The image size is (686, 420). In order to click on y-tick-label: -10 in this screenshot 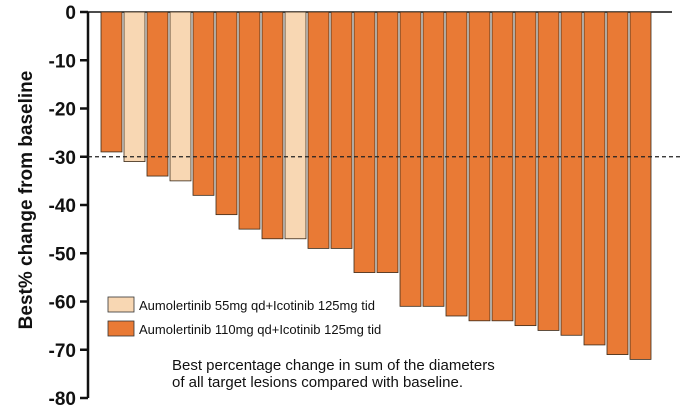, I will do `click(62, 61)`.